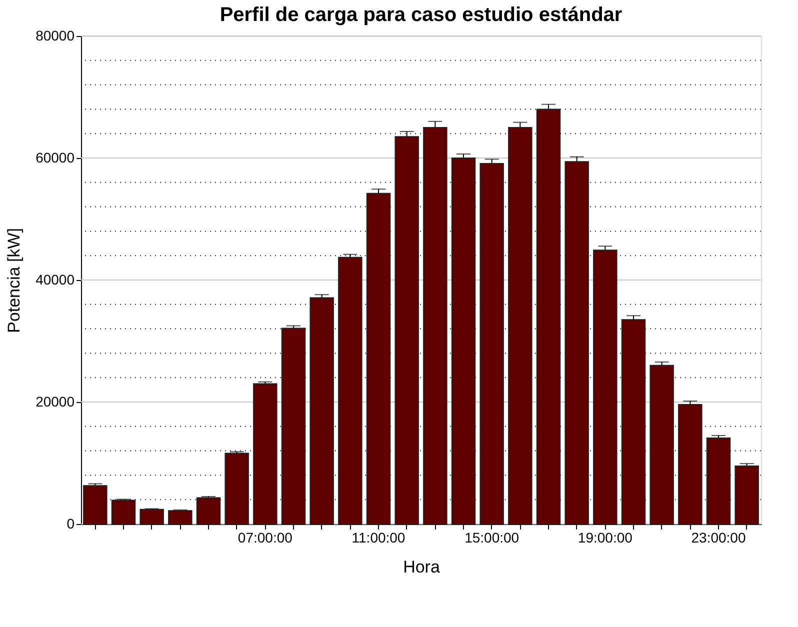  I want to click on y-tick-label: 80000, so click(55, 36).